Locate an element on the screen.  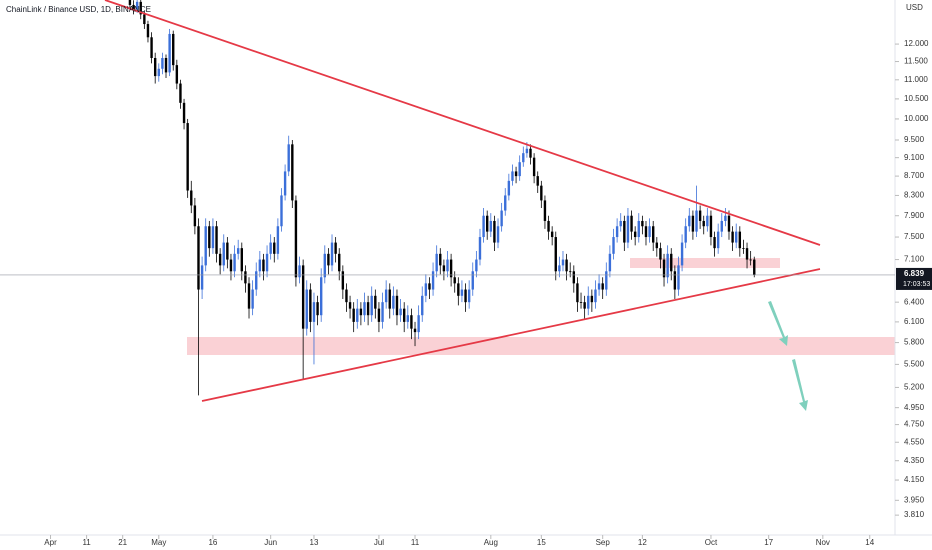
y-tick-label: 3.810 is located at coordinates (914, 514).